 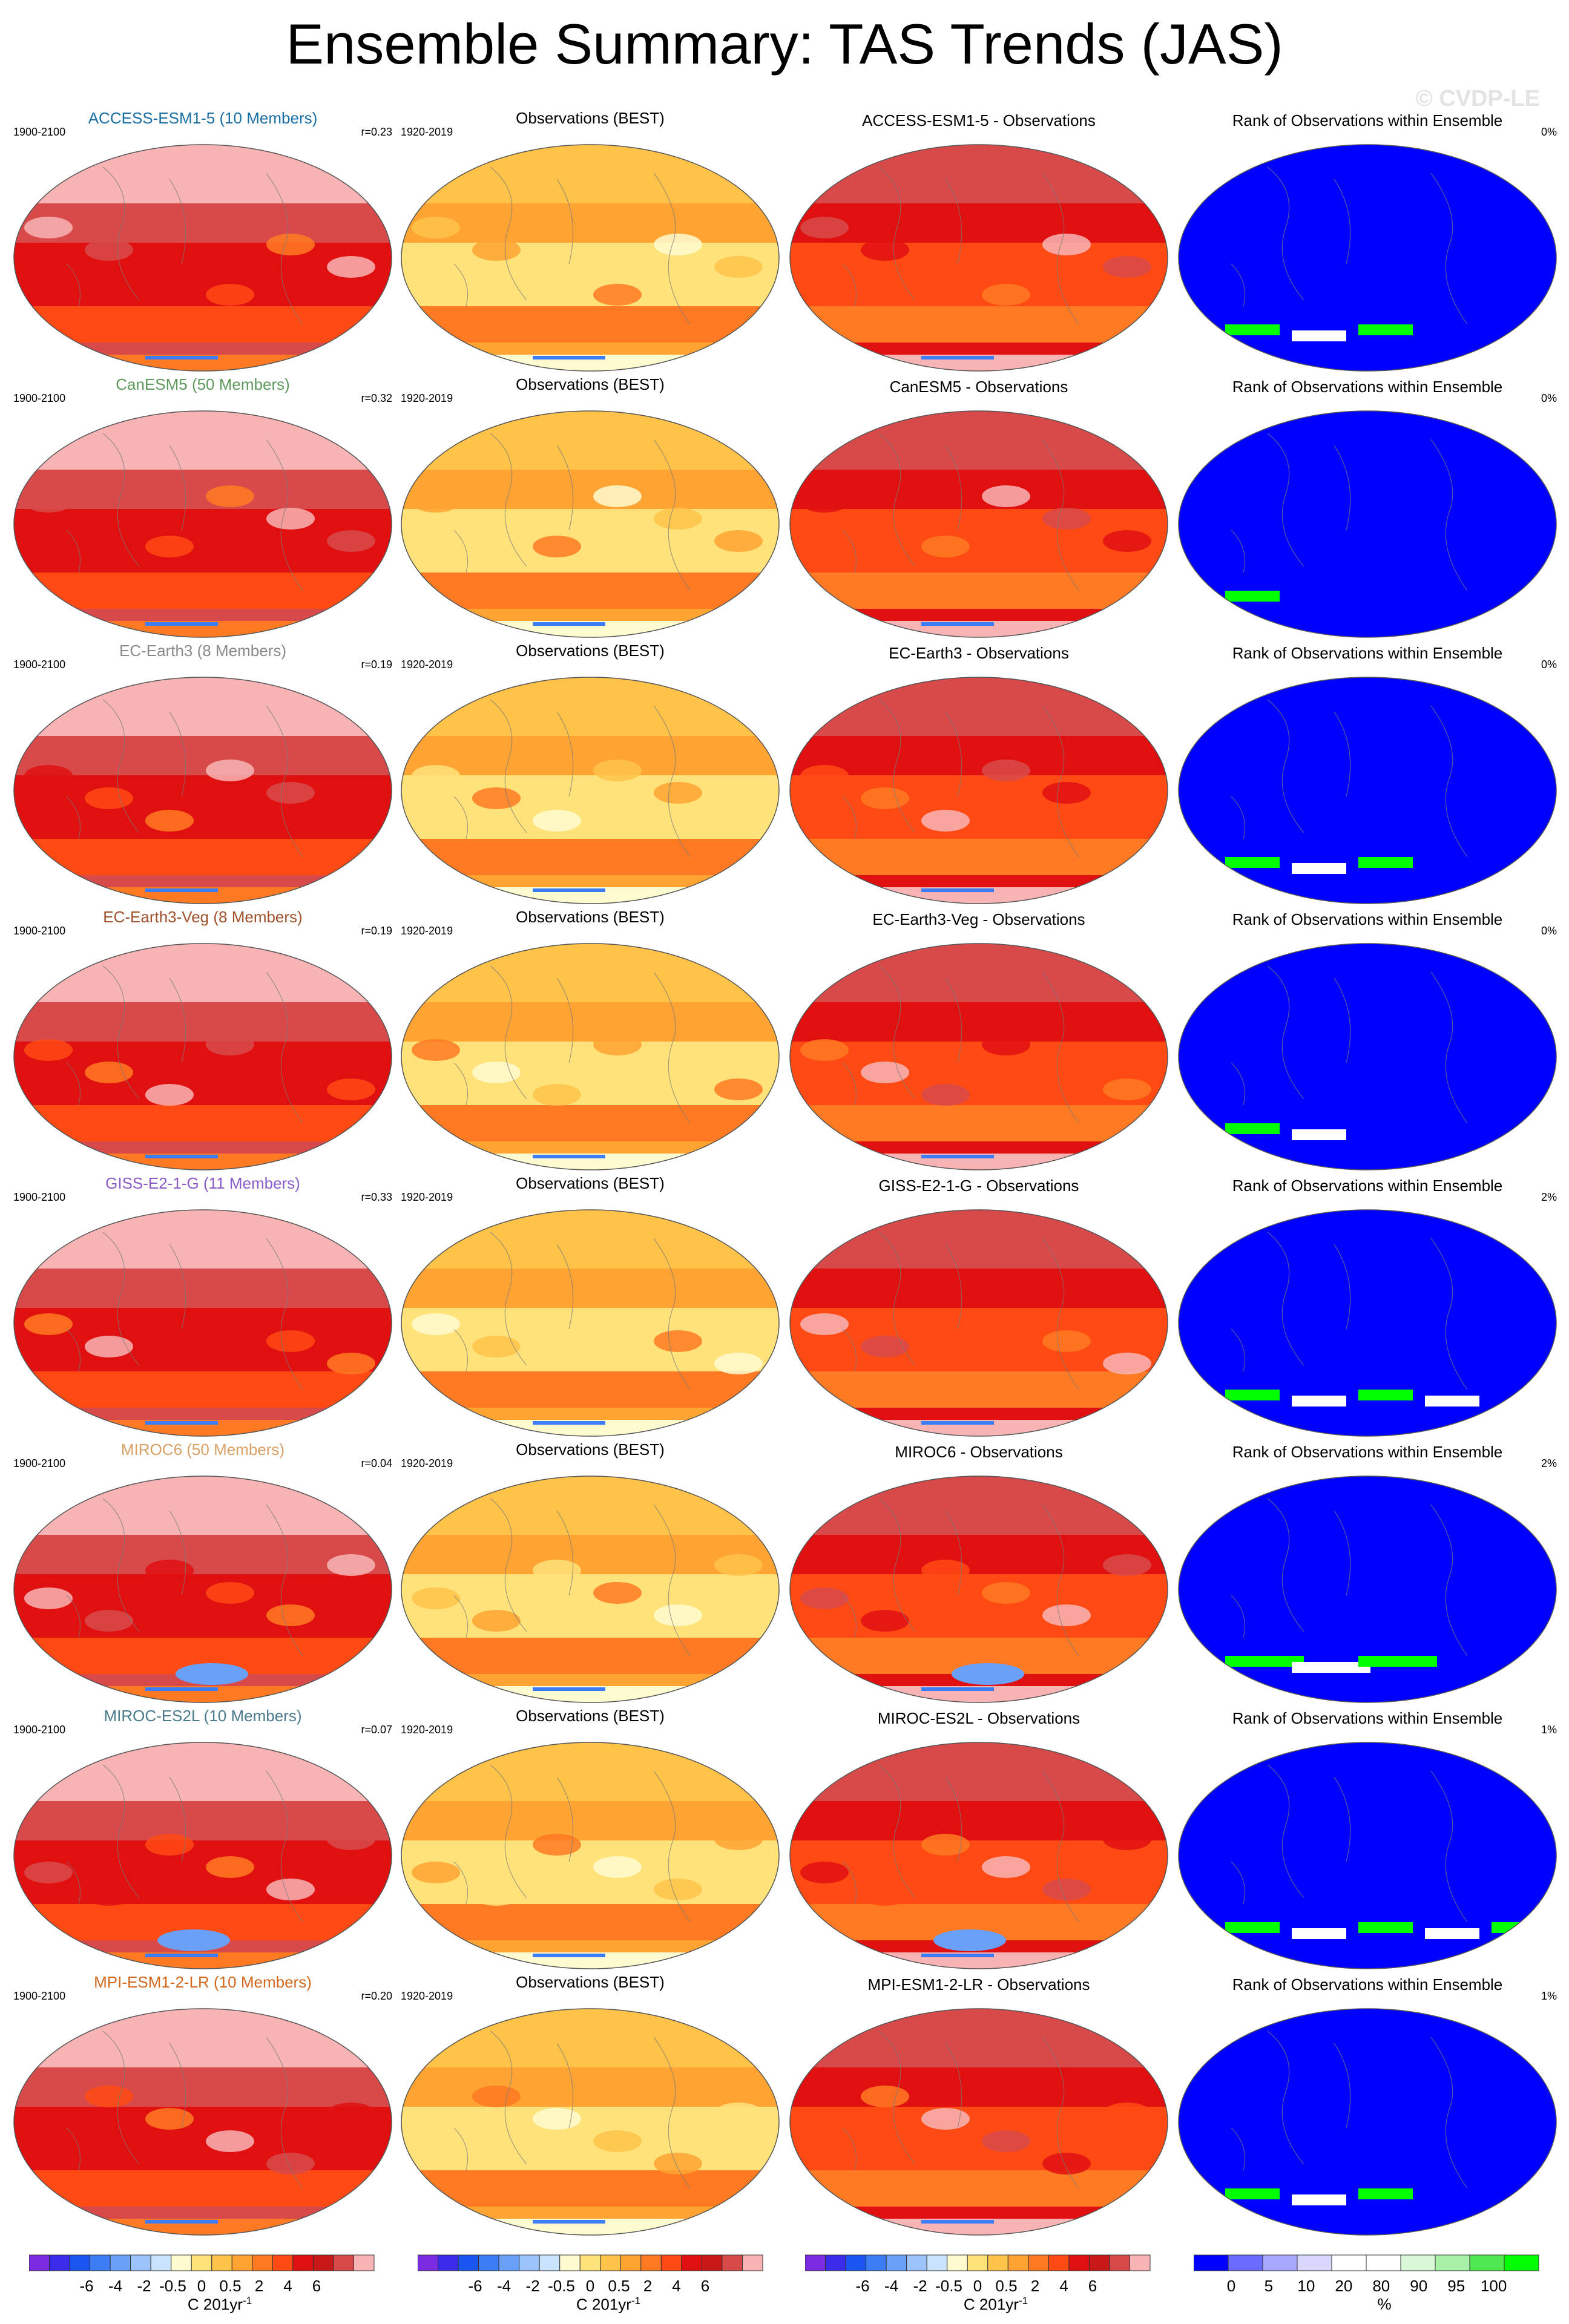 I want to click on colorbar-rank: 0 5 10 20 80 90 95 100%, so click(x=1381, y=2285).